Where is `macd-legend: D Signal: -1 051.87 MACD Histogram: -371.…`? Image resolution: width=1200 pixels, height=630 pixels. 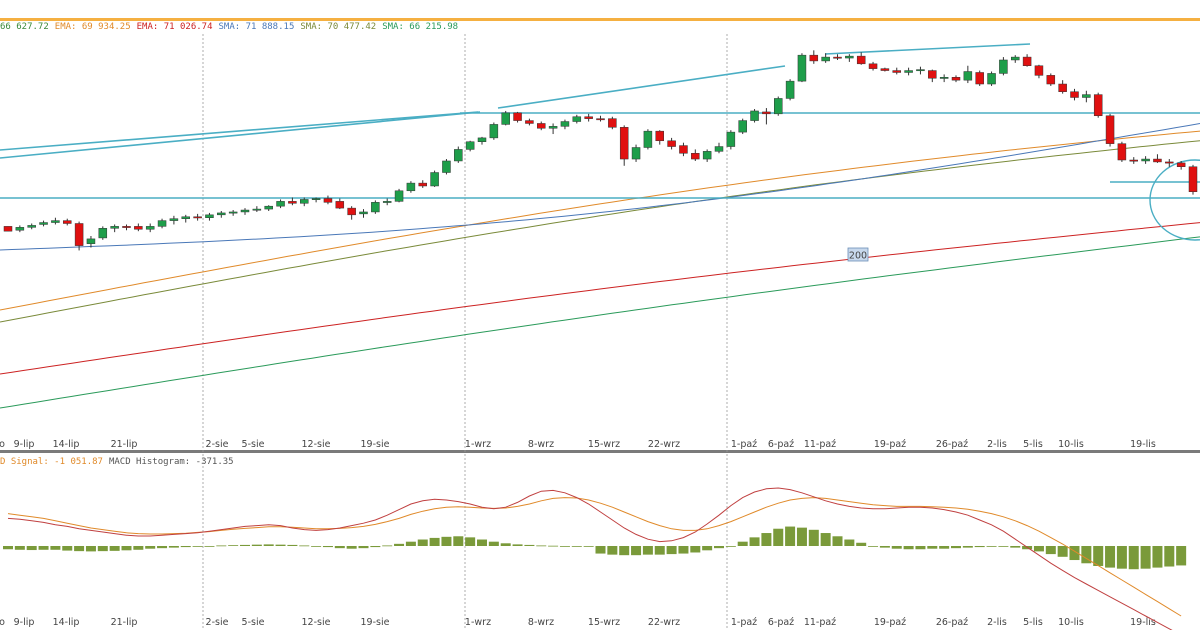
macd-legend: D Signal: -1 051.87 MACD Histogram: -371.… is located at coordinates (120, 462).